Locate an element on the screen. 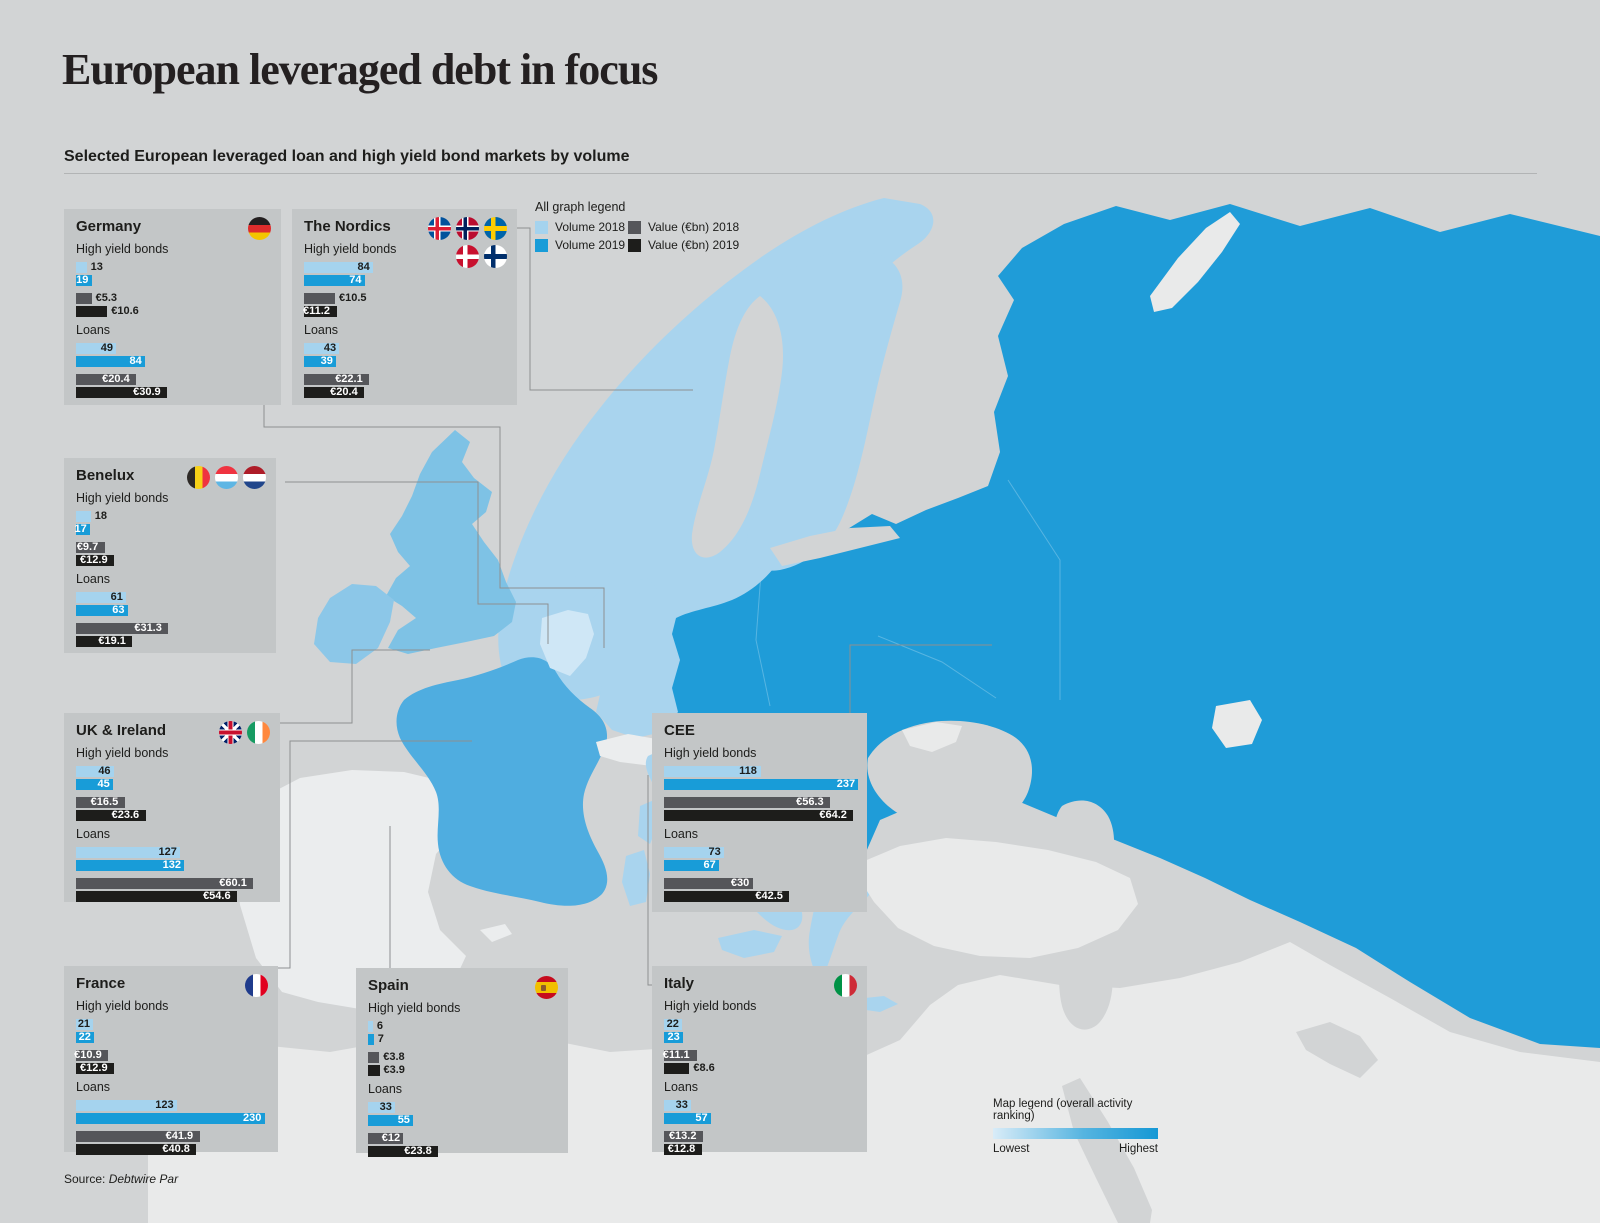 This screenshot has height=1223, width=1600. bar-volume-2018: 13 is located at coordinates (172, 267).